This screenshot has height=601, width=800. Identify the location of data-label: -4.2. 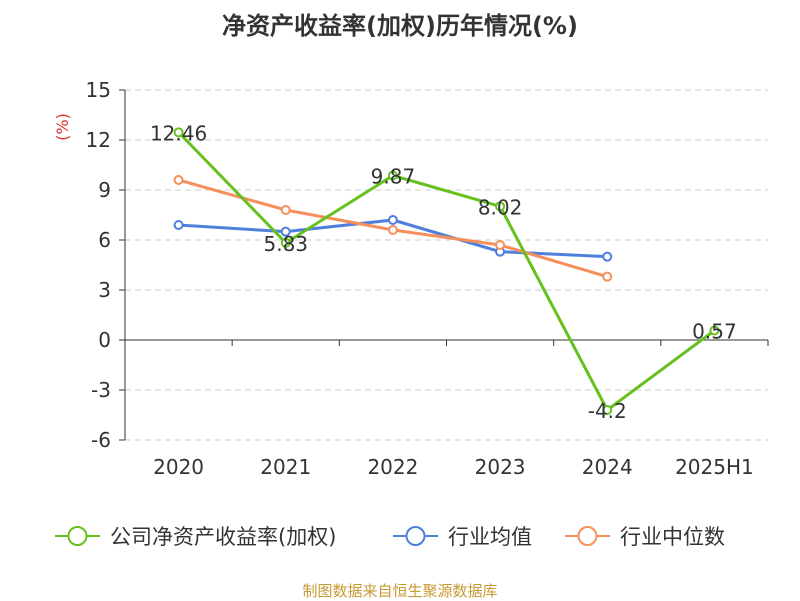
(607, 411).